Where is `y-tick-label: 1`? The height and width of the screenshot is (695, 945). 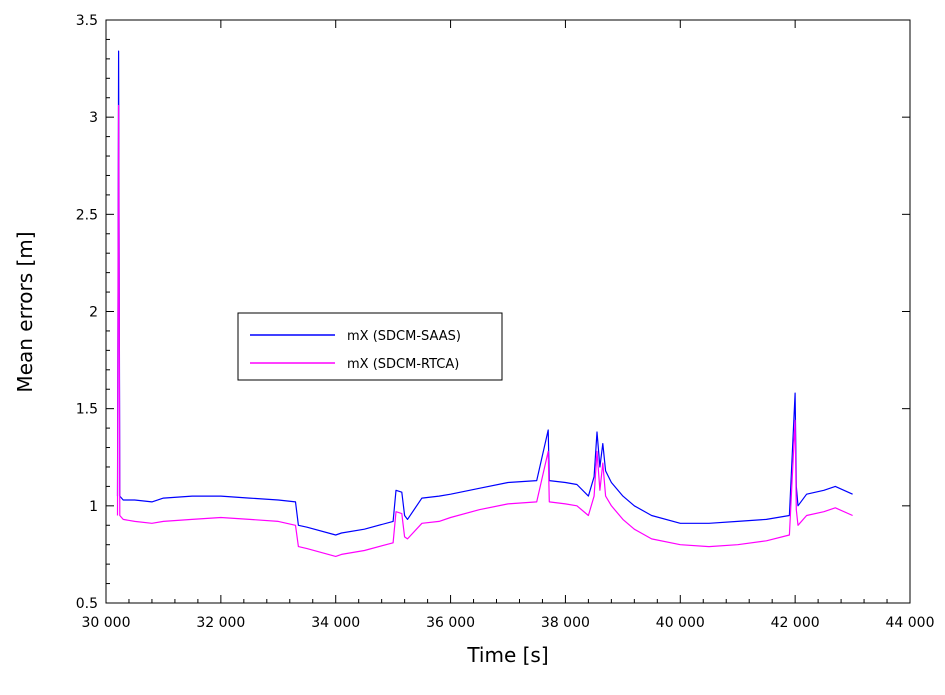
y-tick-label: 1 is located at coordinates (93, 507).